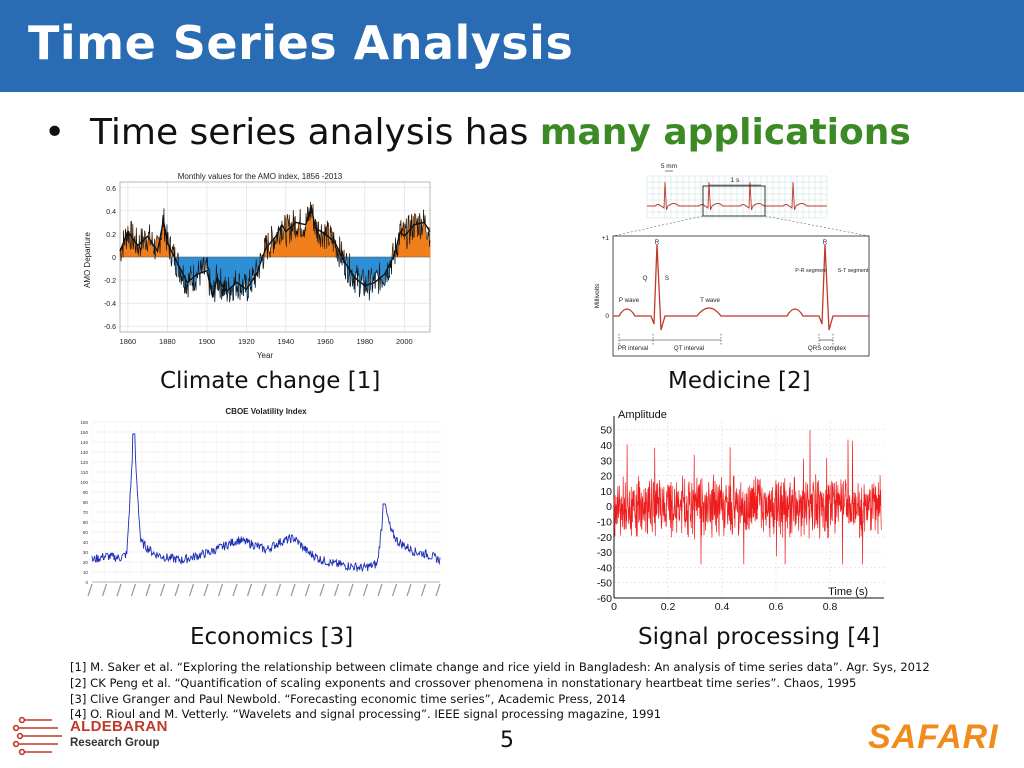  I want to click on signal-xlabel: Time (s), so click(848, 592).